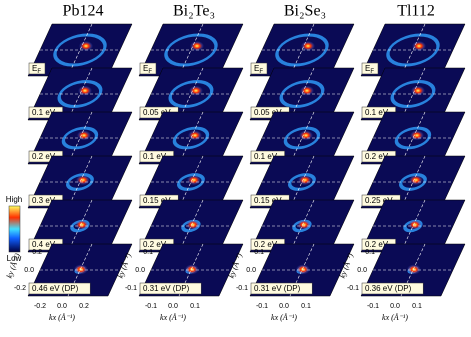  What do you see at coordinates (388, 288) in the screenshot?
I see `panel-label: 0.36 eV (DP)` at bounding box center [388, 288].